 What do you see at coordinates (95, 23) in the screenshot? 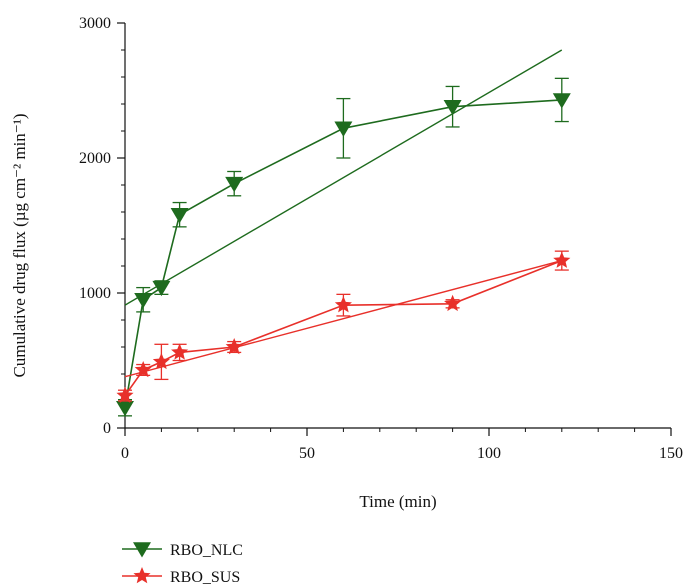
I see `y-tick-label: 3000` at bounding box center [95, 23].